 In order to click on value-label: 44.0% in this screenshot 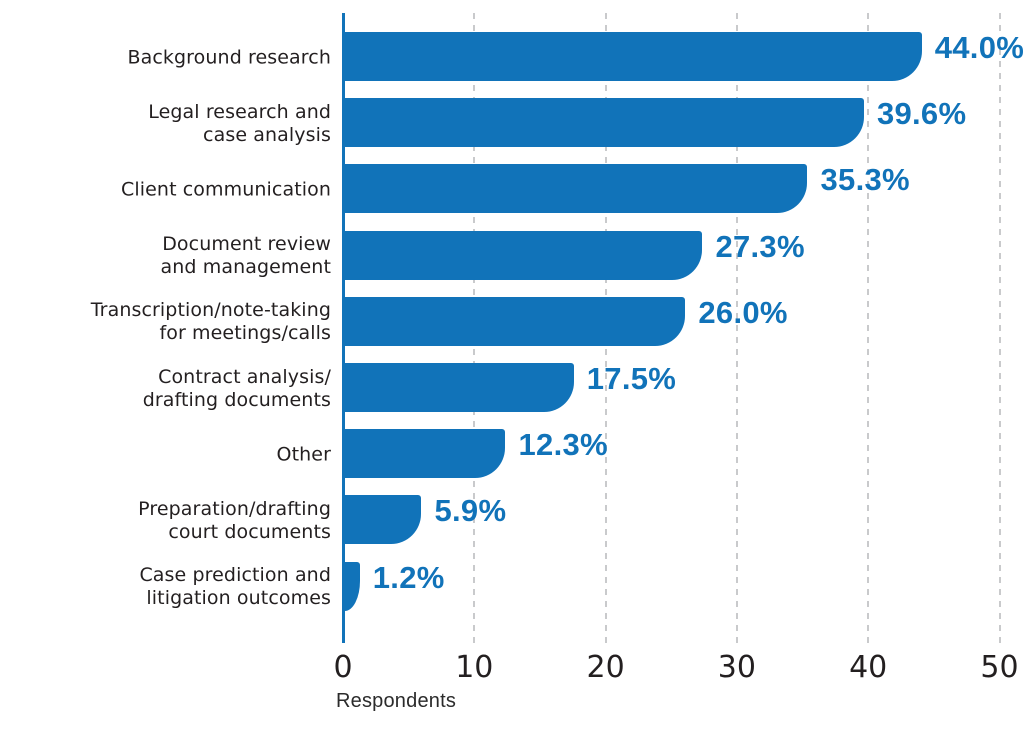, I will do `click(979, 47)`.